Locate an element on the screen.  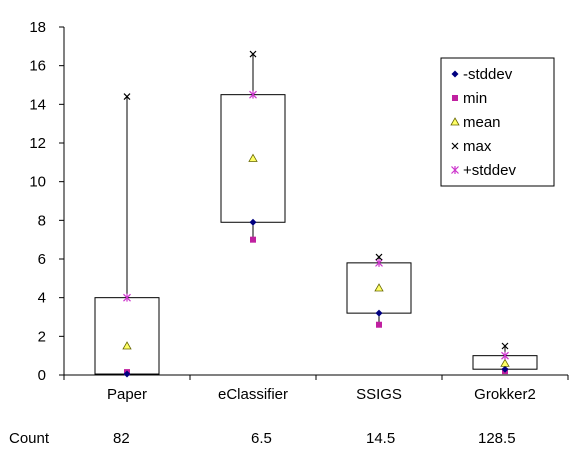
category-label: SSIGS is located at coordinates (379, 394).